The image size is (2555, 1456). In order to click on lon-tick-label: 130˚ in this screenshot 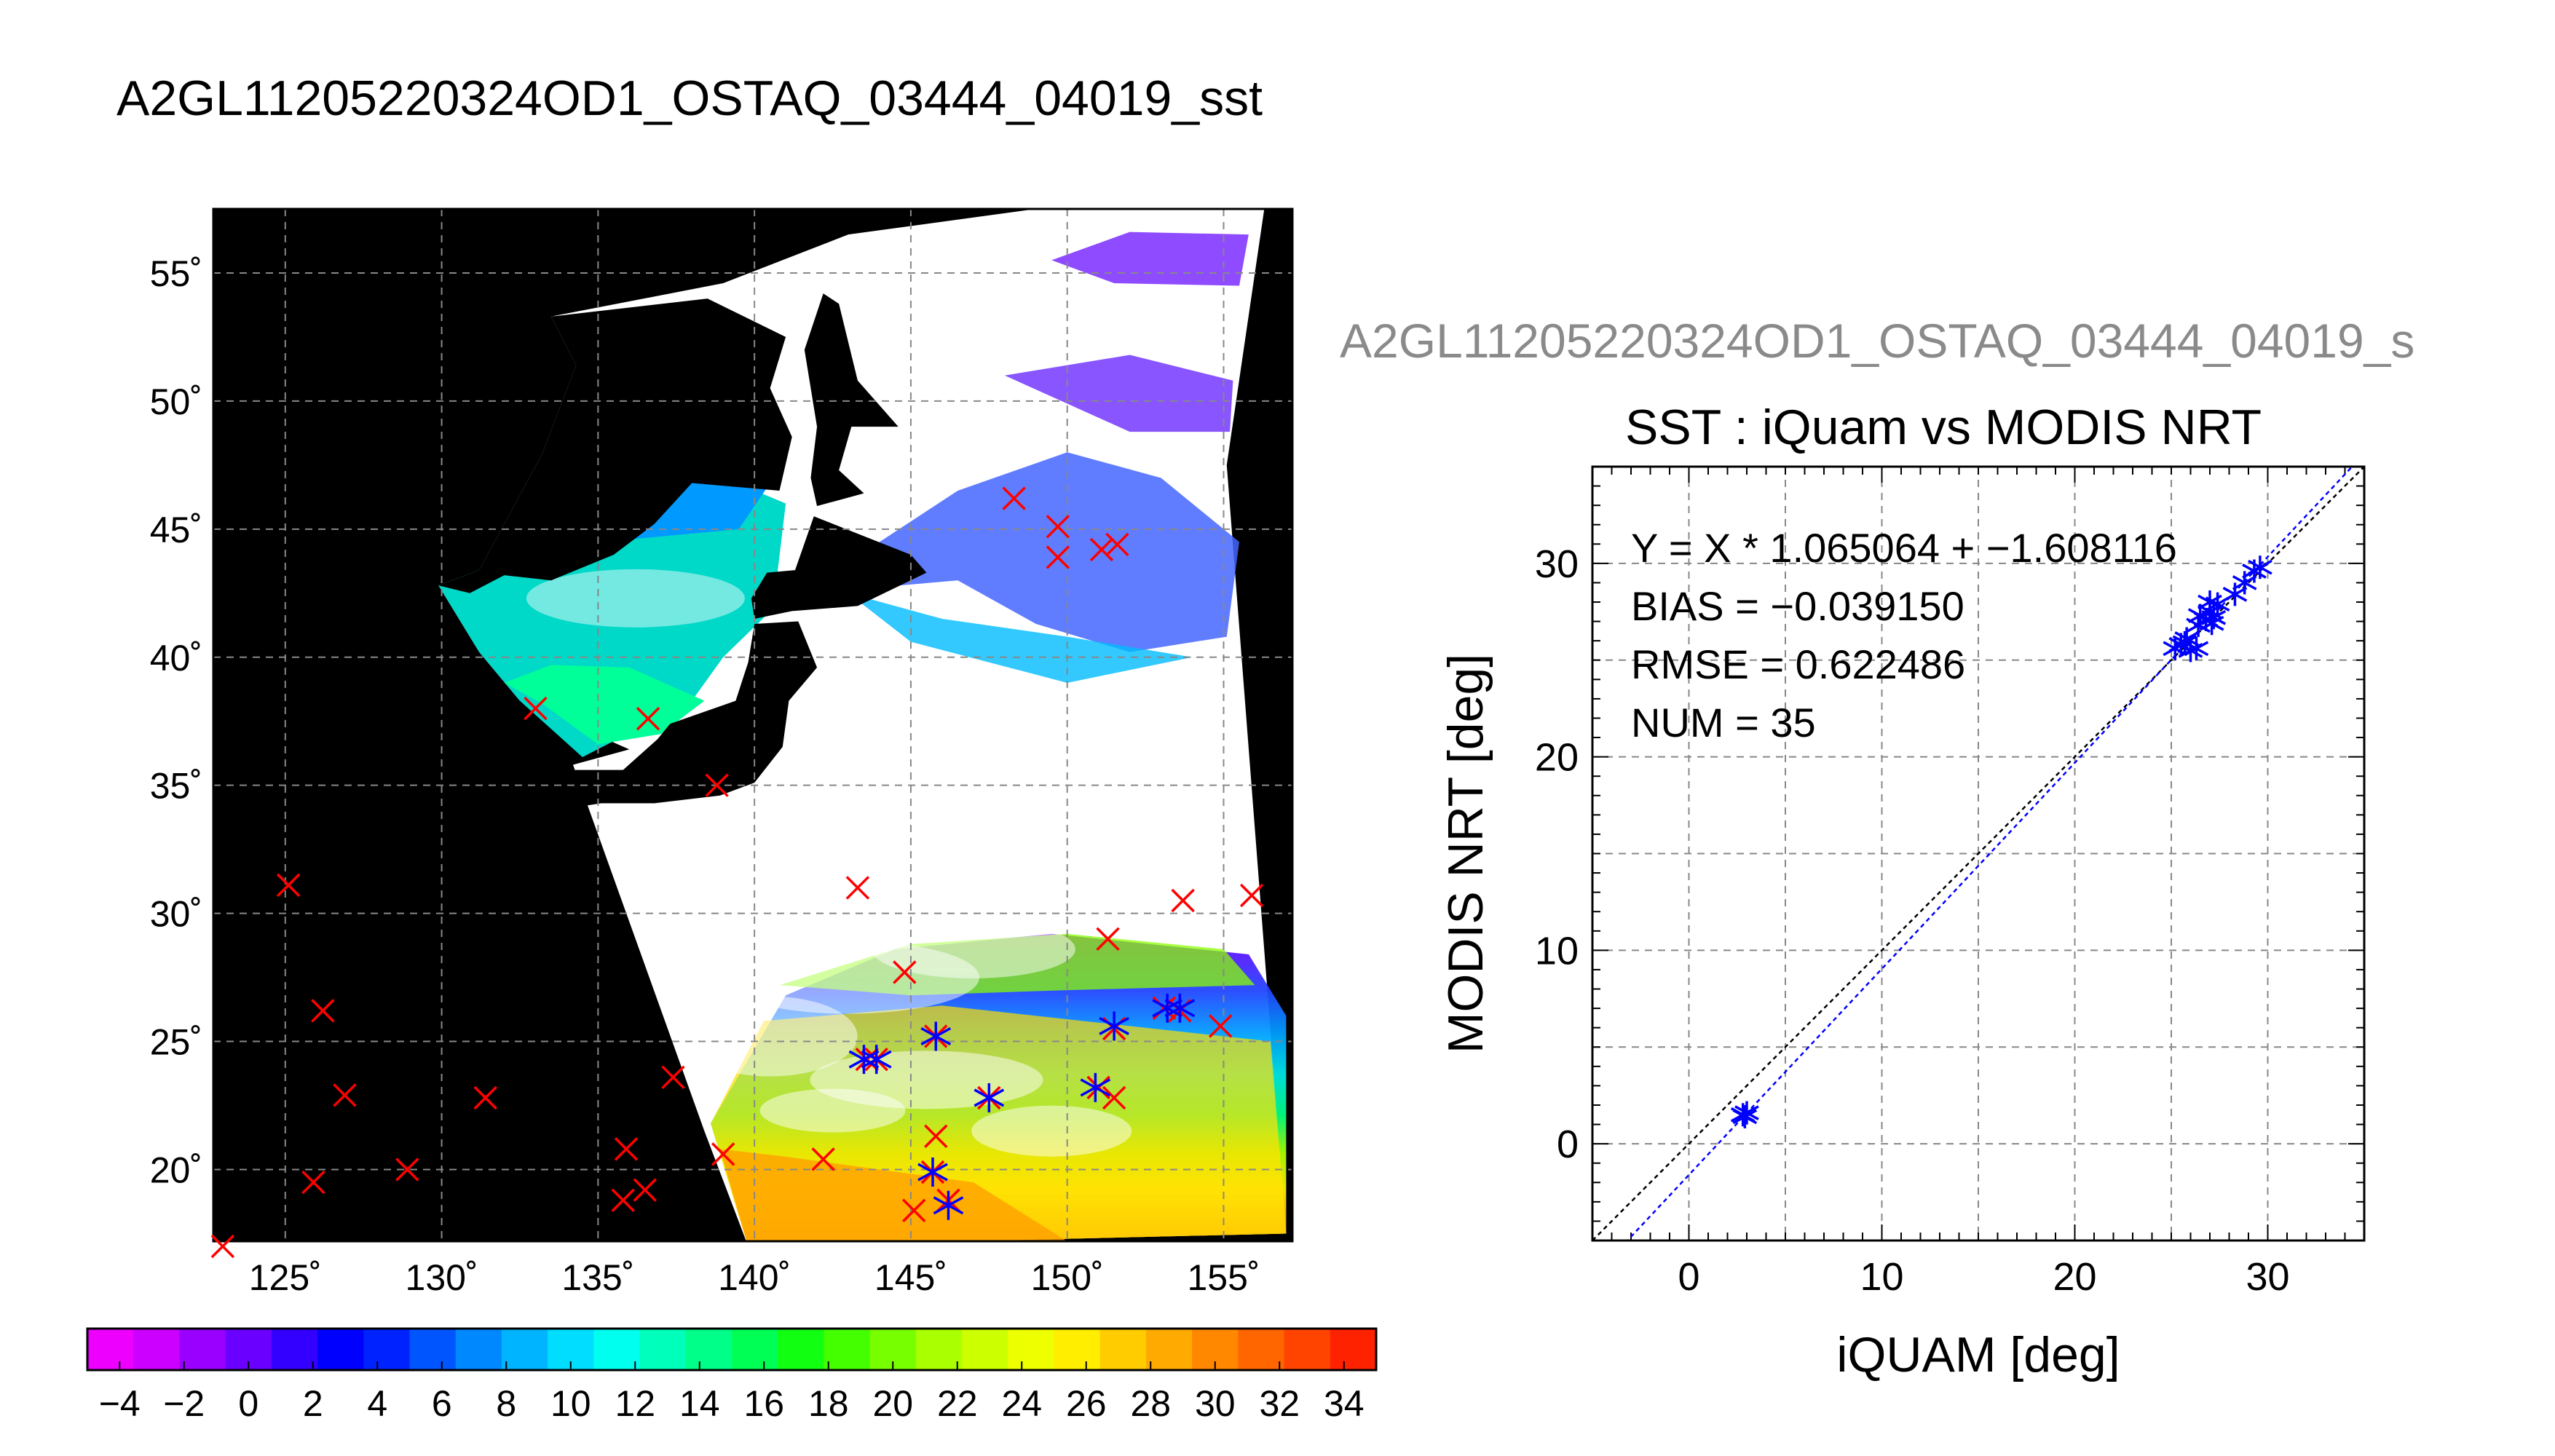, I will do `click(442, 1277)`.